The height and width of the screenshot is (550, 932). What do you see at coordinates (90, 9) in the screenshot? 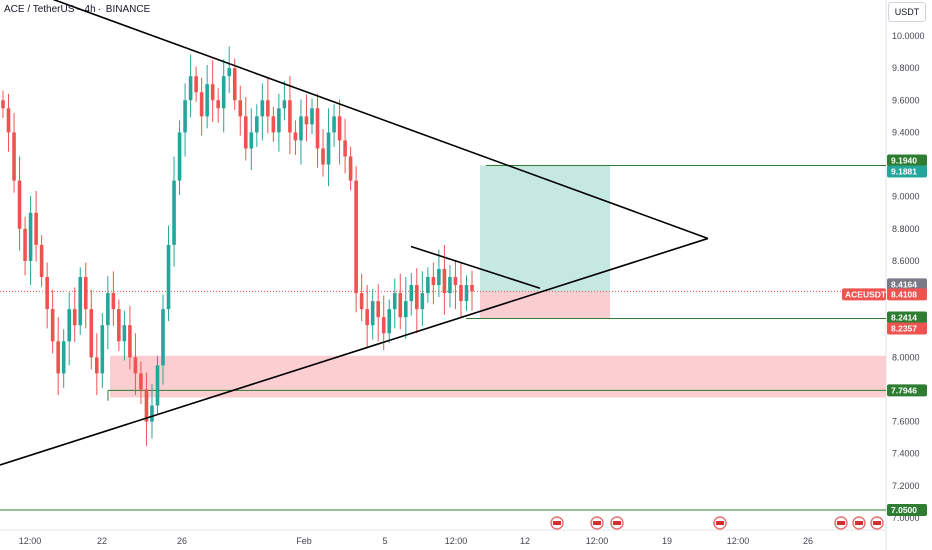
I see `interval: 4h` at bounding box center [90, 9].